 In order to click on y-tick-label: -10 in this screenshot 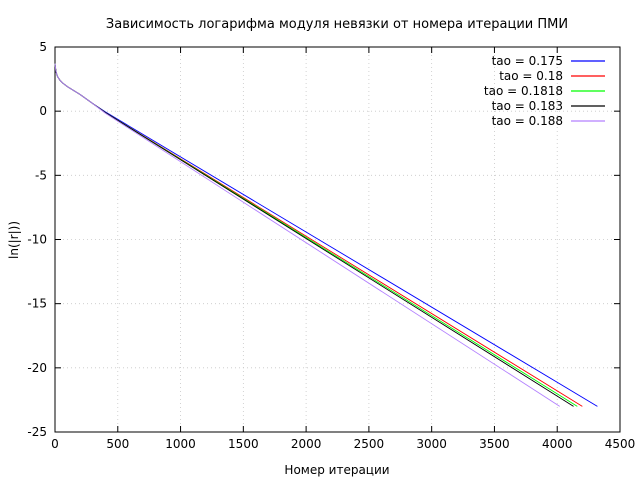, I will do `click(37, 240)`.